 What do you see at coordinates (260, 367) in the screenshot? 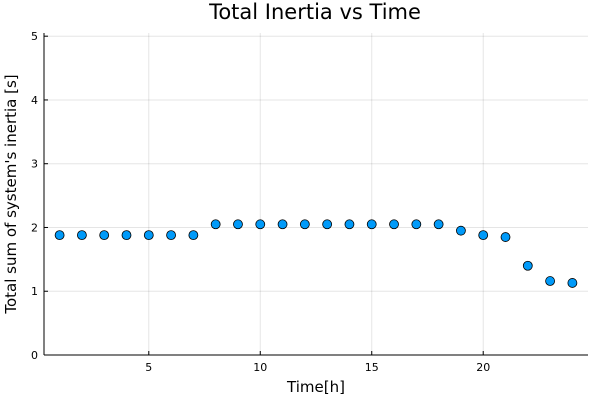
I see `x-tick-label: 10` at bounding box center [260, 367].